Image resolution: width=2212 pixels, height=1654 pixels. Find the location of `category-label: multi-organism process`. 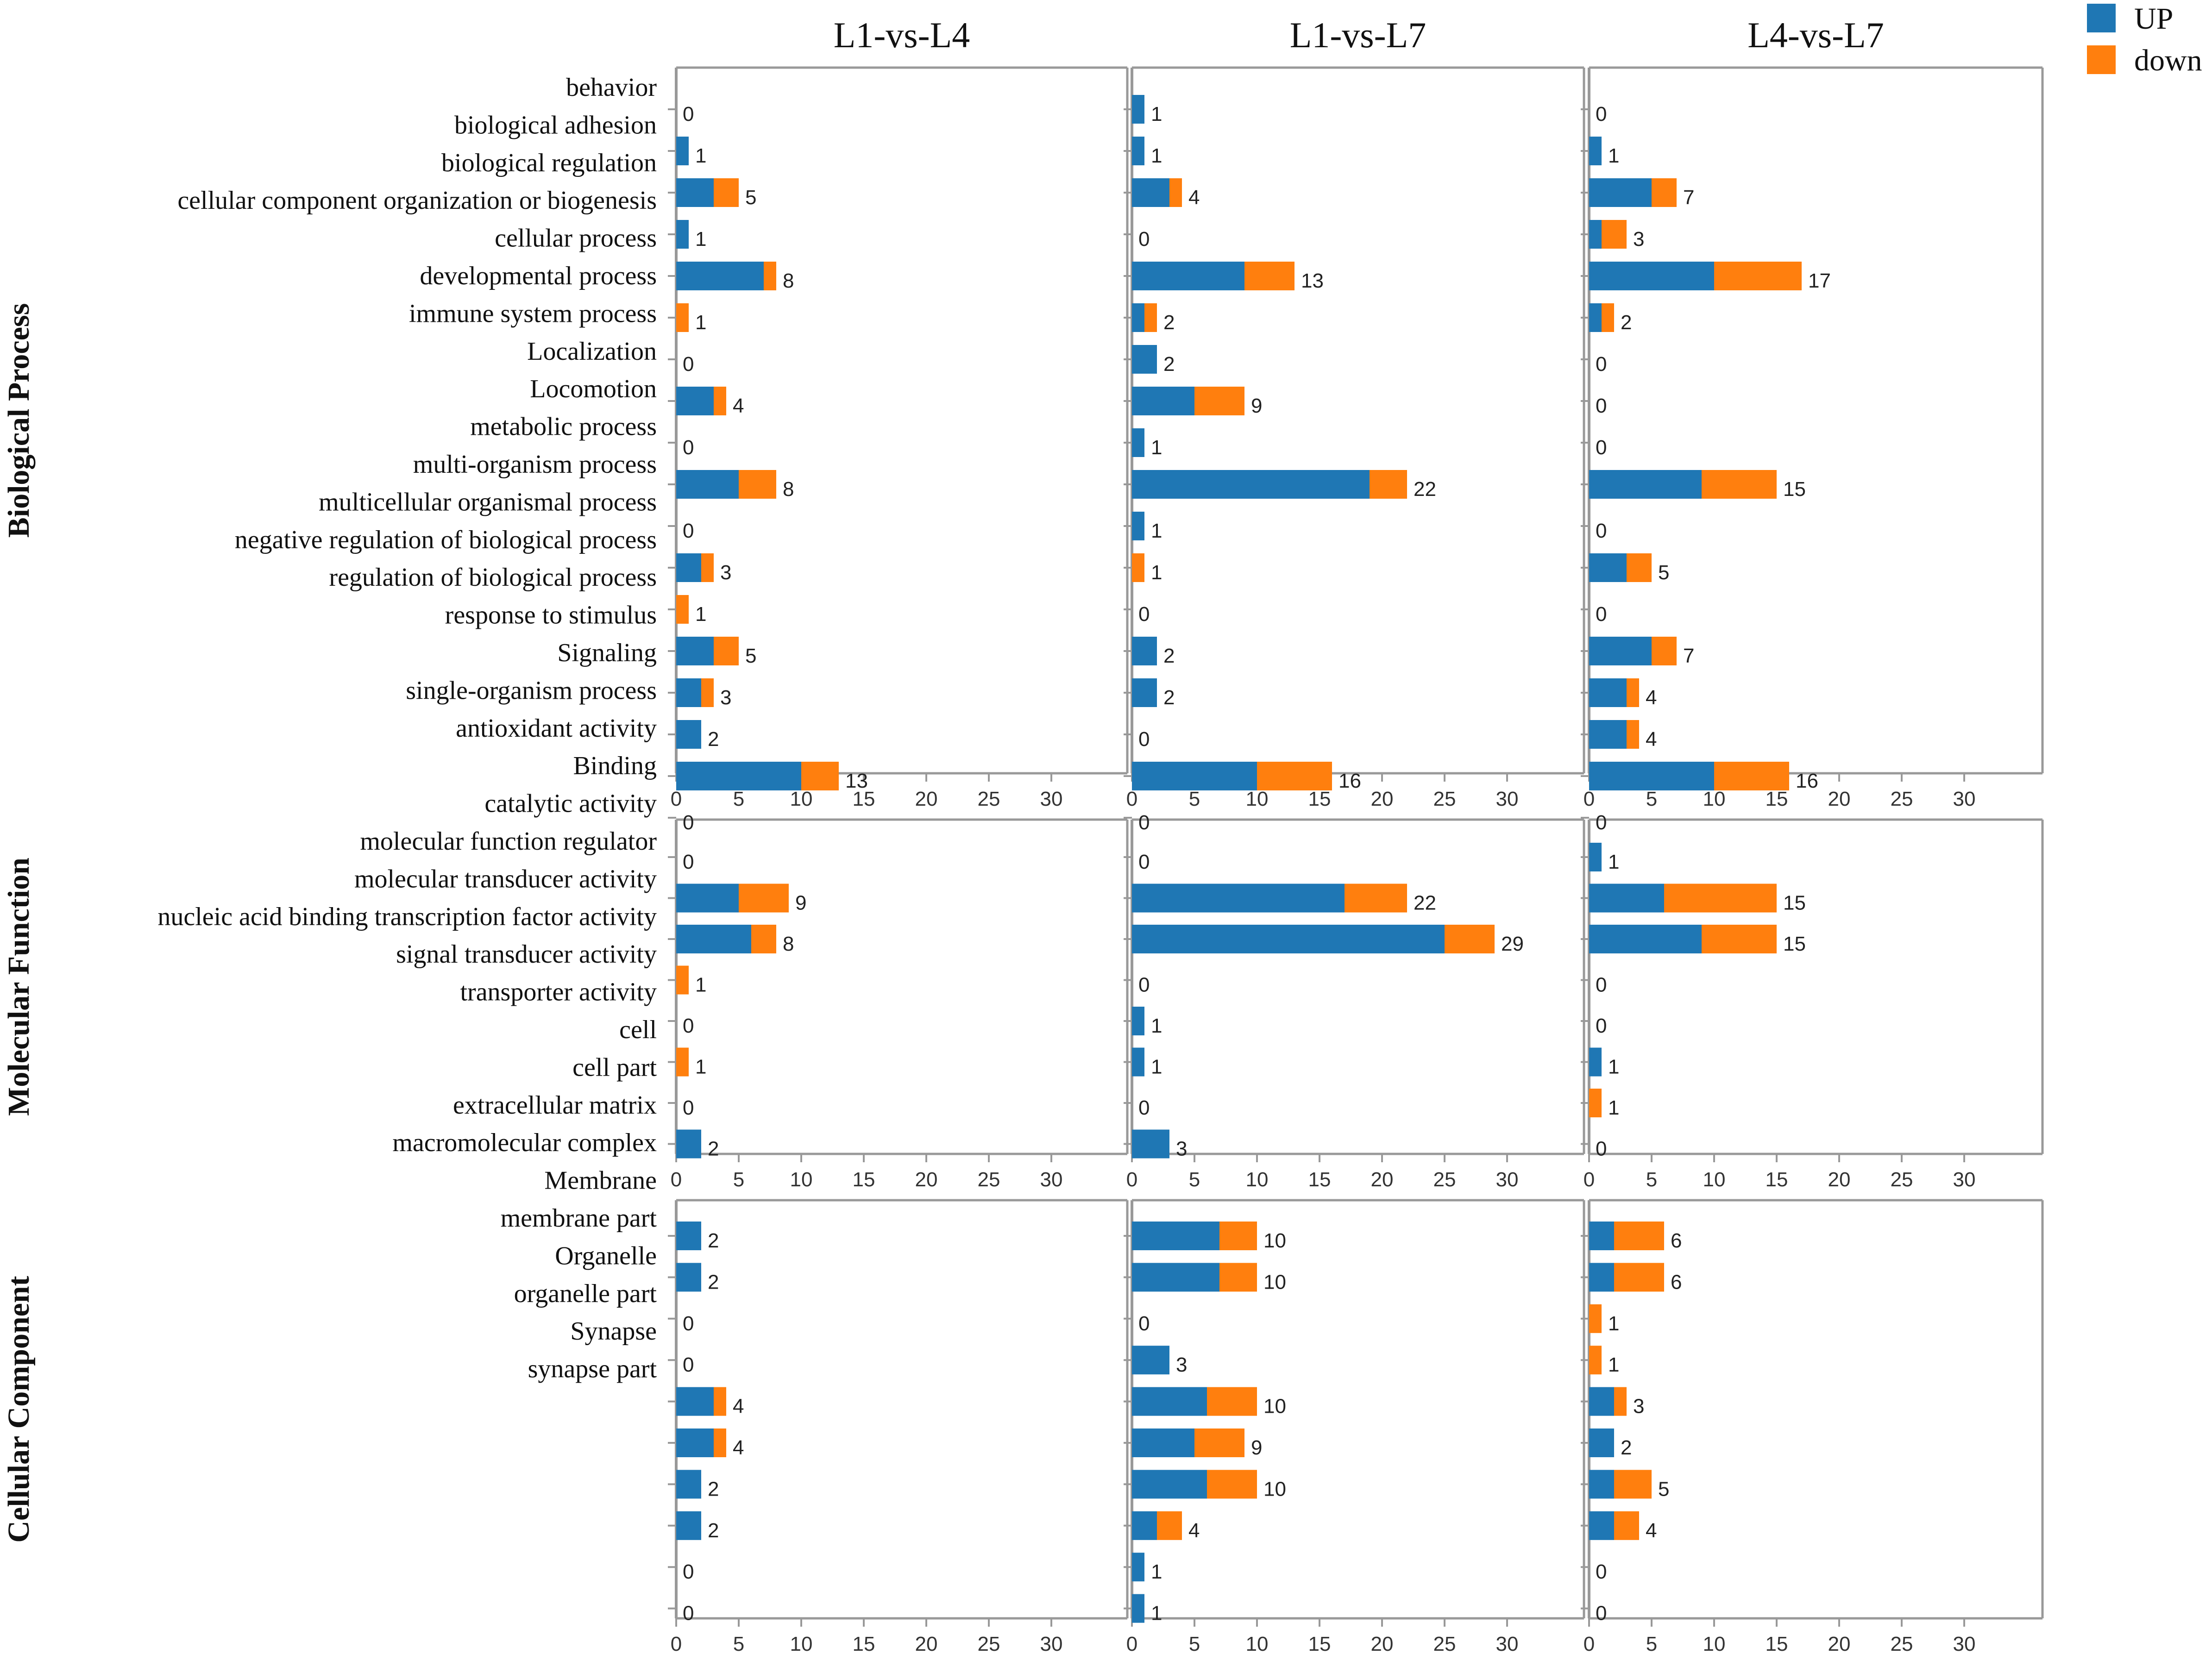

category-label: multi-organism process is located at coordinates (535, 464).